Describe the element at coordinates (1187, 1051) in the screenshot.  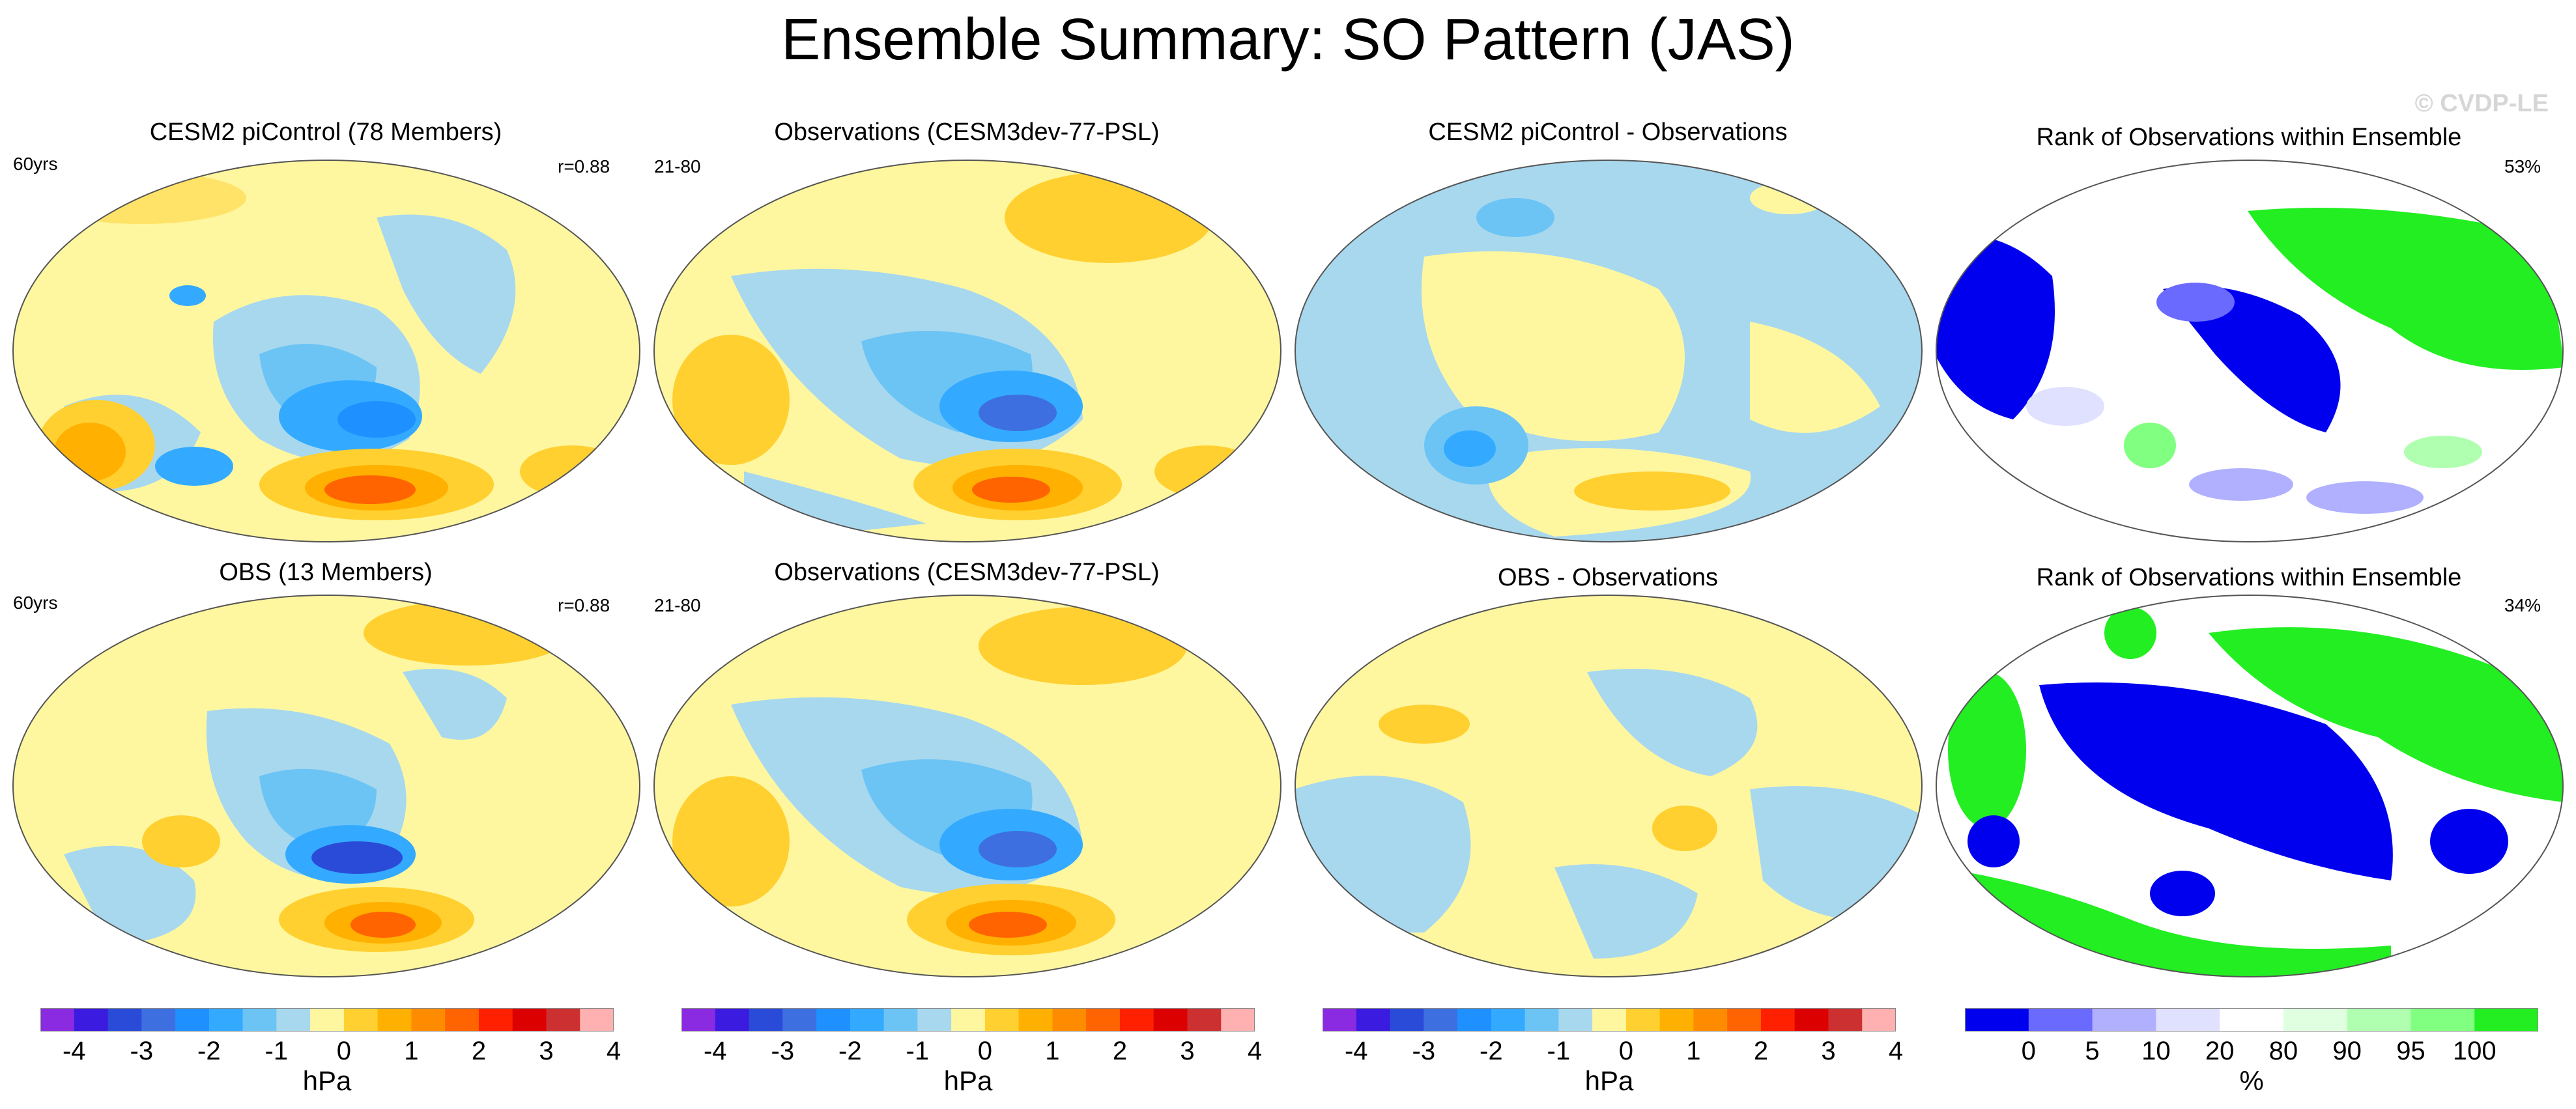
I see `colorbar-2-tick: 3` at that location.